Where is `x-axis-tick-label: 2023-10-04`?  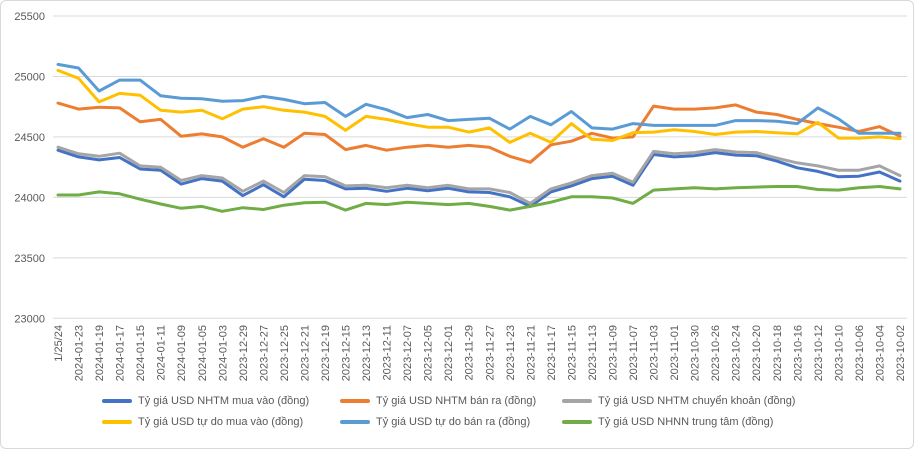
x-axis-tick-label: 2023-10-04 is located at coordinates (881, 353).